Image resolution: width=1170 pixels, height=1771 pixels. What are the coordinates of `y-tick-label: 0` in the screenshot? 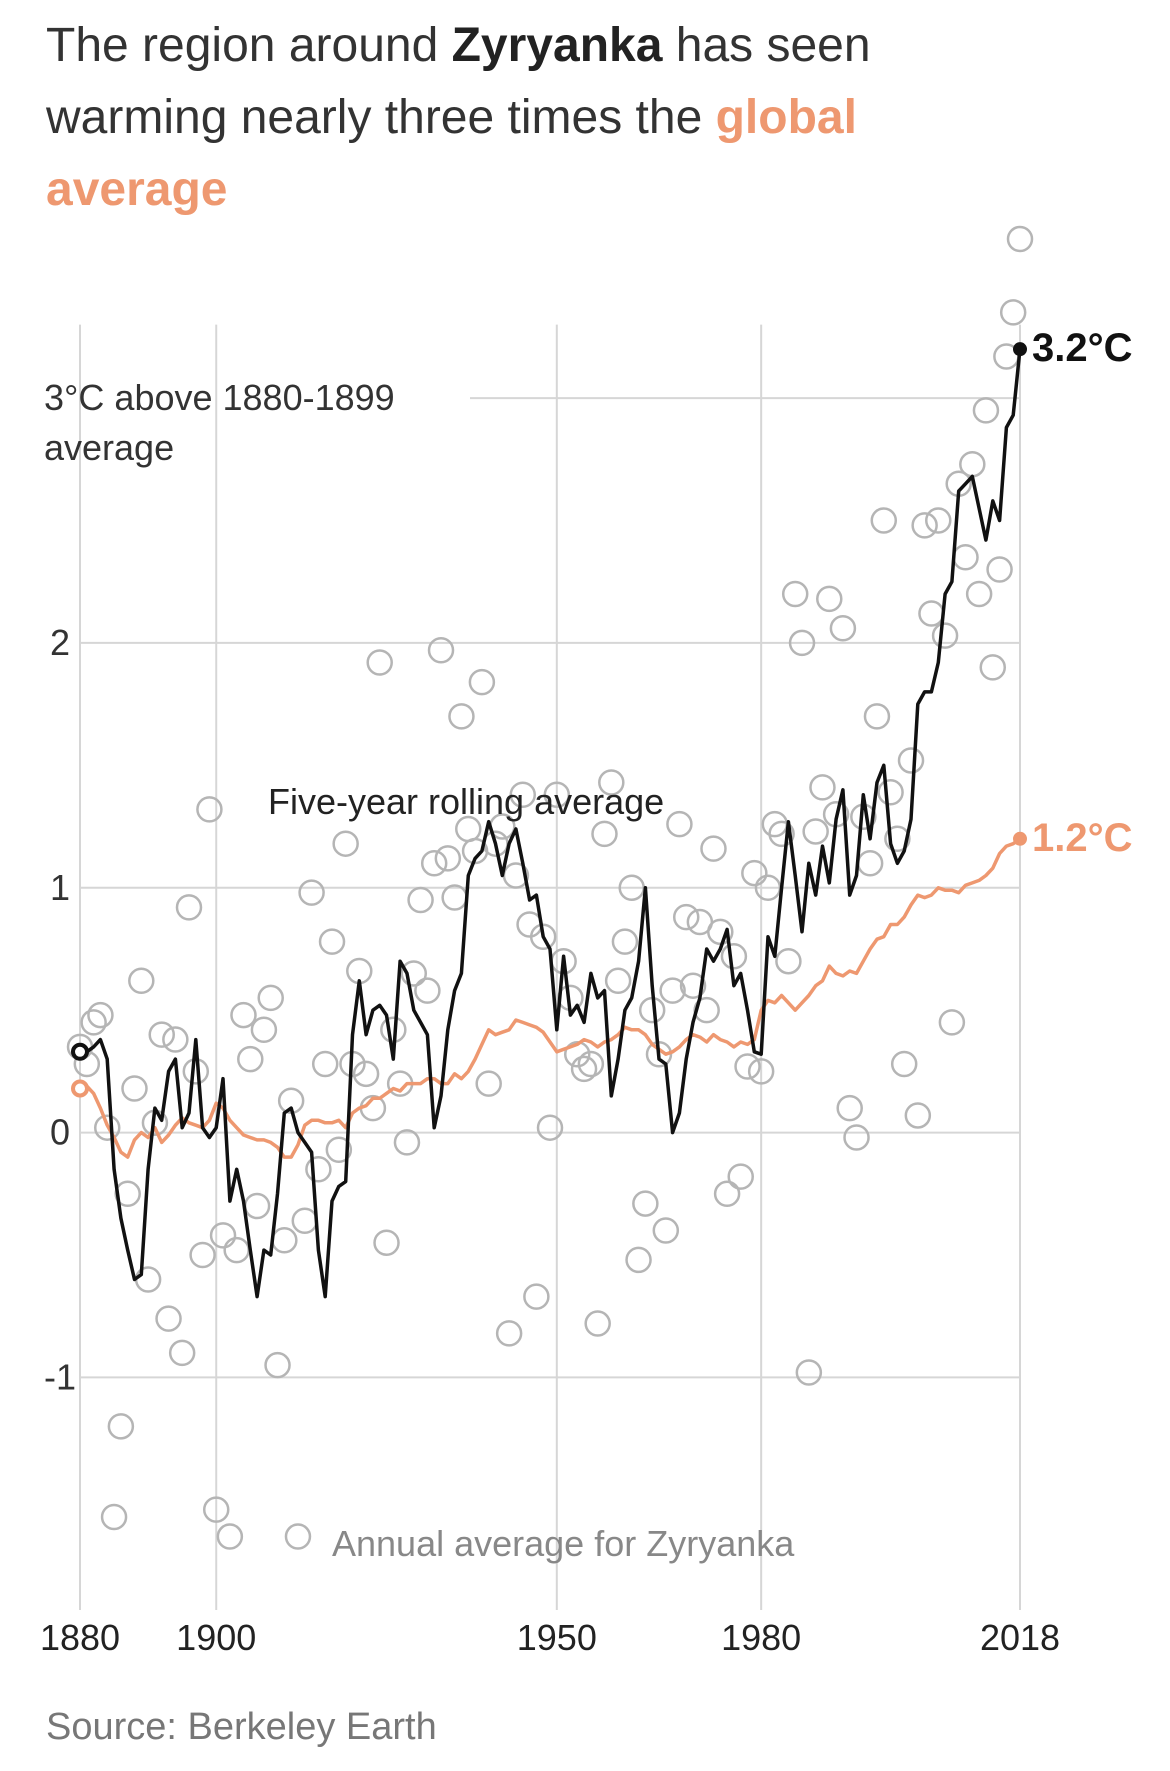 It's located at (60, 1132).